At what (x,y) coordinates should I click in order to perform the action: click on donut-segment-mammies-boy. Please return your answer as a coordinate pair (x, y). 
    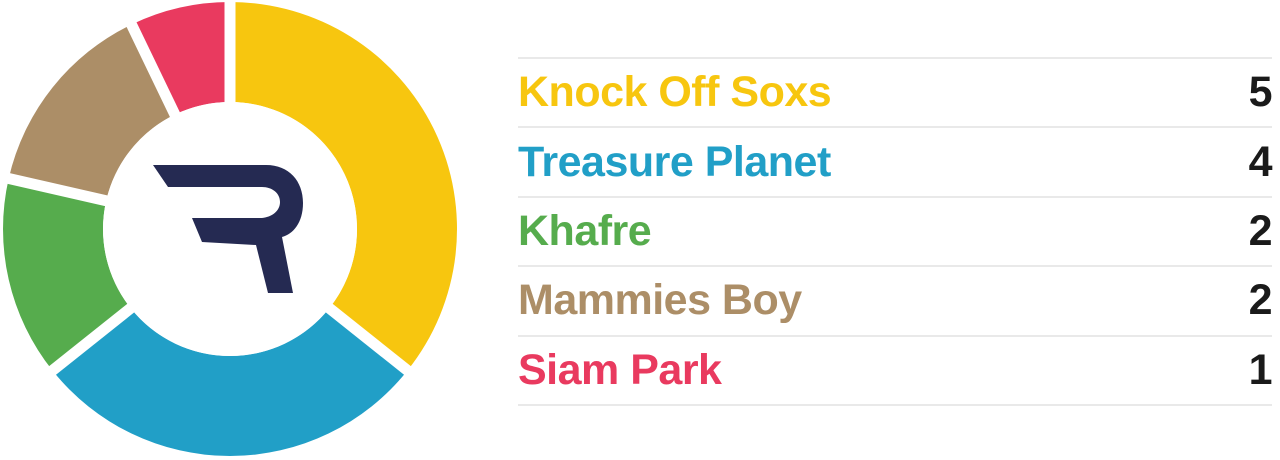
    Looking at the image, I should click on (91, 112).